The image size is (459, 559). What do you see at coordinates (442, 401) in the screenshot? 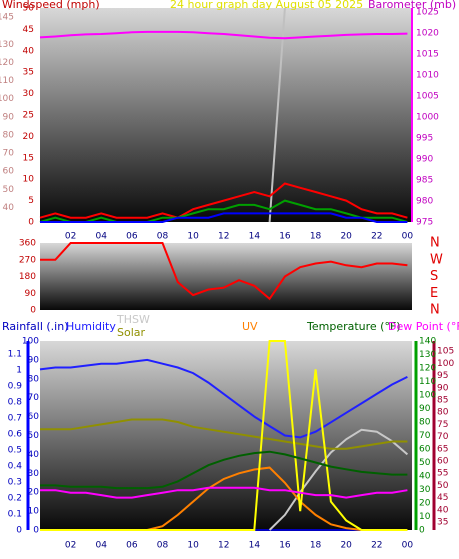
I see `y4-tick-label: 85` at bounding box center [442, 401].